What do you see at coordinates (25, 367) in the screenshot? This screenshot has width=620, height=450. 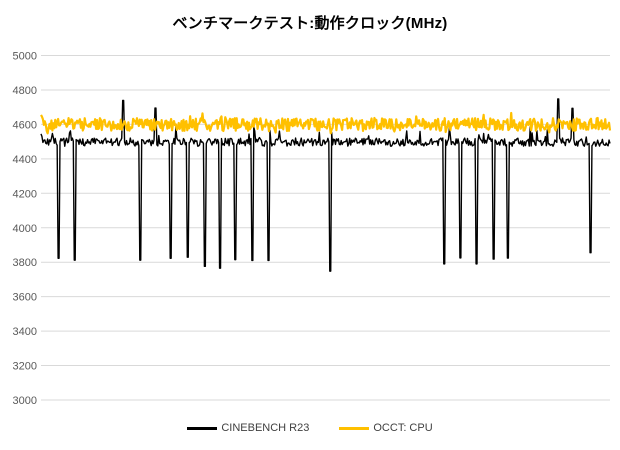 I see `y-tick-label: 3200` at bounding box center [25, 367].